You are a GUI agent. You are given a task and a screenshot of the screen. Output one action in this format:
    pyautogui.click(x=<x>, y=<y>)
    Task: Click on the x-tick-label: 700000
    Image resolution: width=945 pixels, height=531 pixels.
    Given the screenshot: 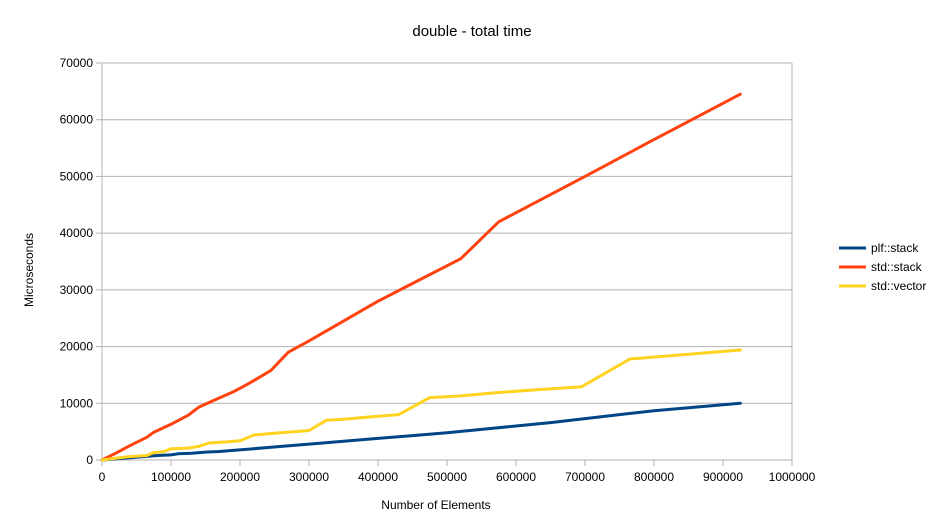 What is the action you would take?
    pyautogui.click(x=585, y=477)
    